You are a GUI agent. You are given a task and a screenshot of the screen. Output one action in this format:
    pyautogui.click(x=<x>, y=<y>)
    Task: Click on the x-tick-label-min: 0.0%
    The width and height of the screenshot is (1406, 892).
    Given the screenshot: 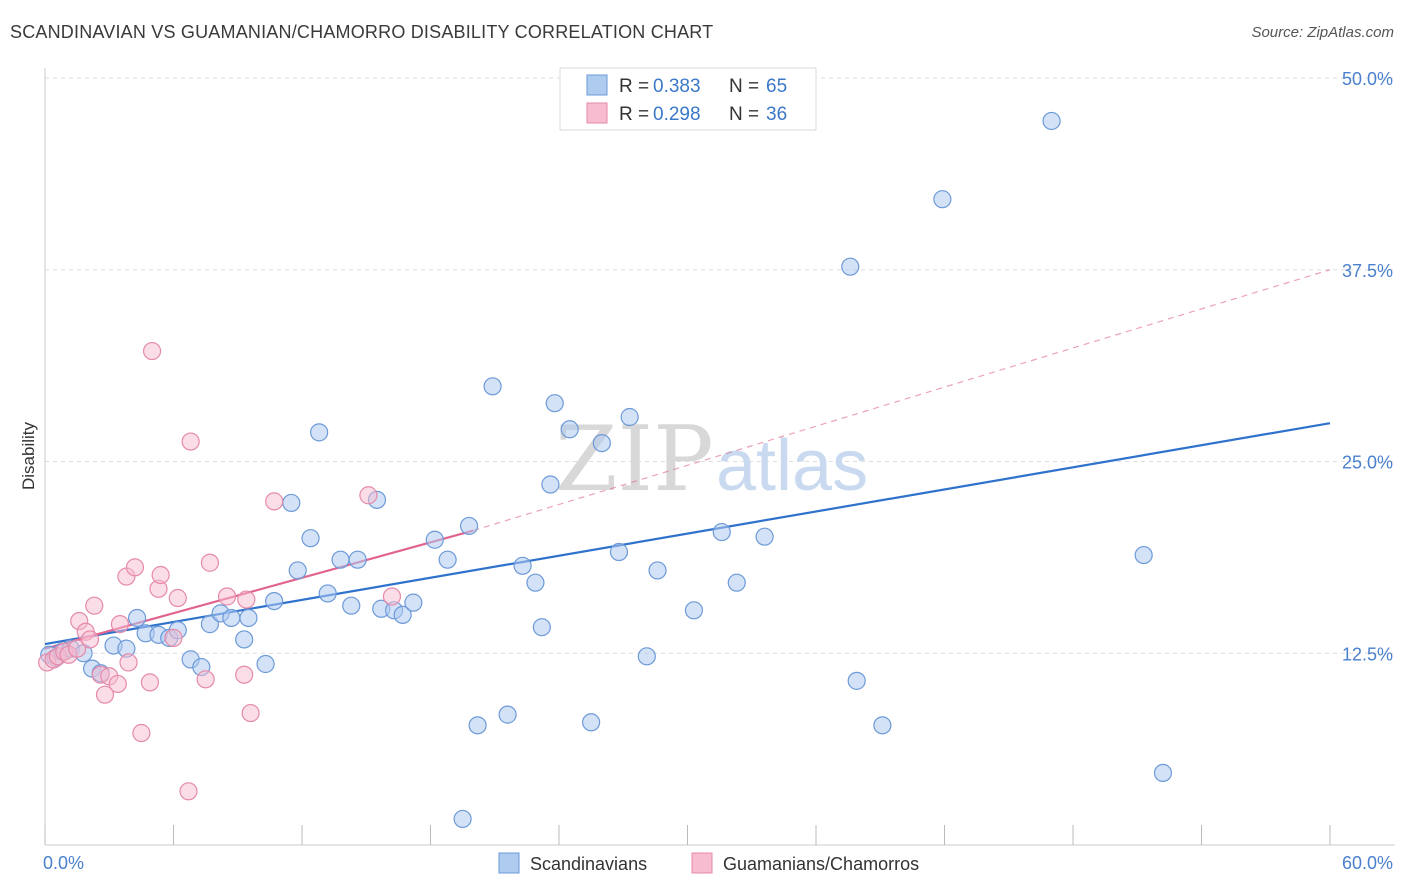 What is the action you would take?
    pyautogui.click(x=63, y=863)
    